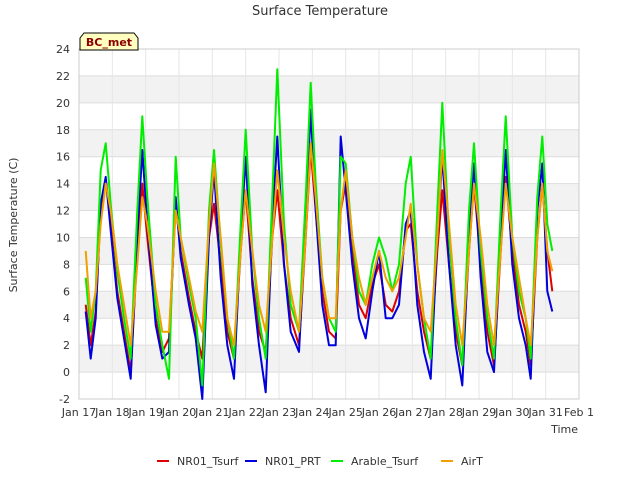 This screenshot has height=480, width=640. Describe the element at coordinates (444, 412) in the screenshot. I see `x-tick-label: Jan 28` at that location.